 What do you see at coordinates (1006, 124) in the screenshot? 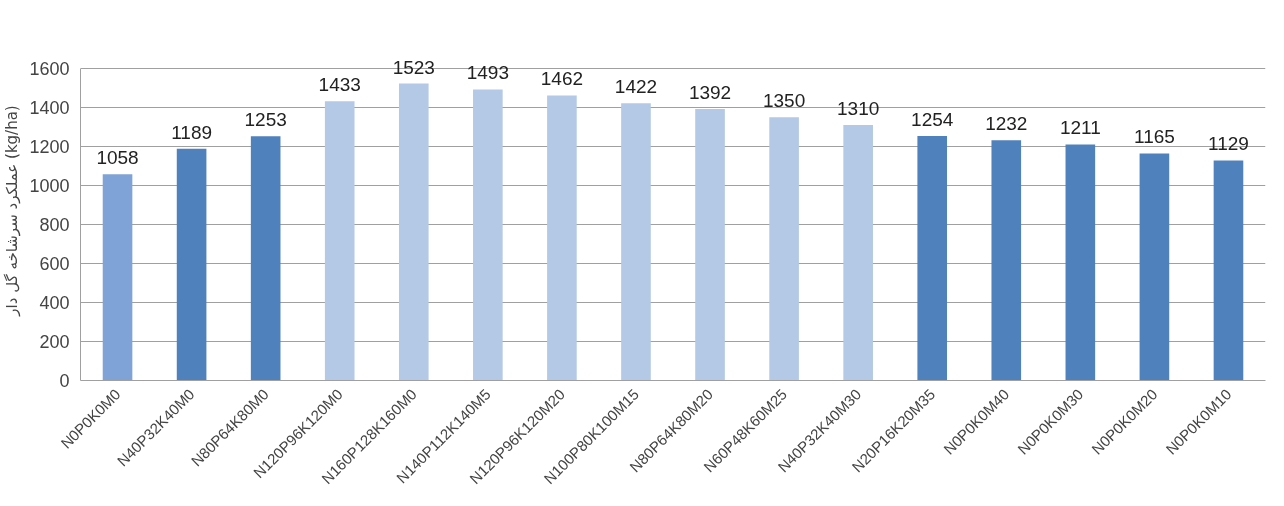
I see `data-label: 1232` at bounding box center [1006, 124].